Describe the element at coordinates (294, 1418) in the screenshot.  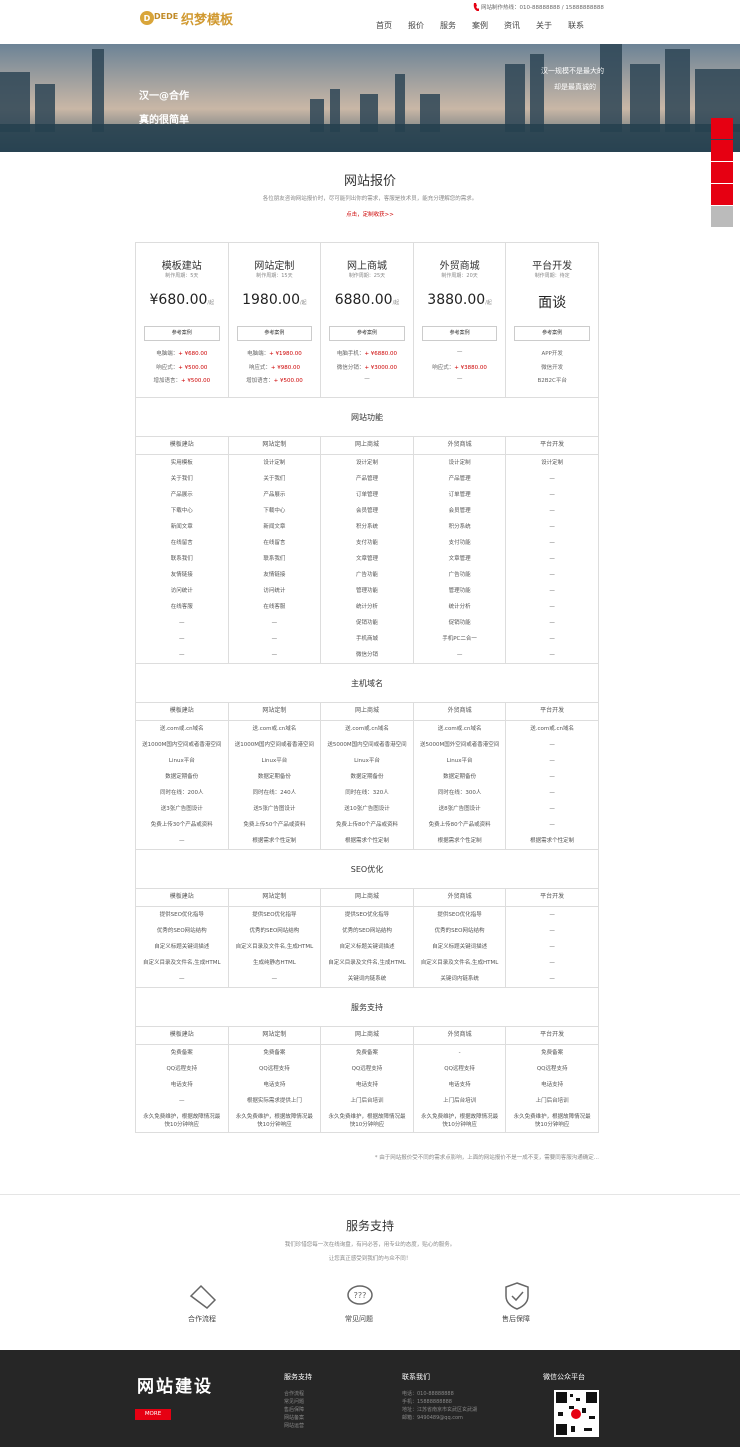
I see `footer-link: 网站备案` at that location.